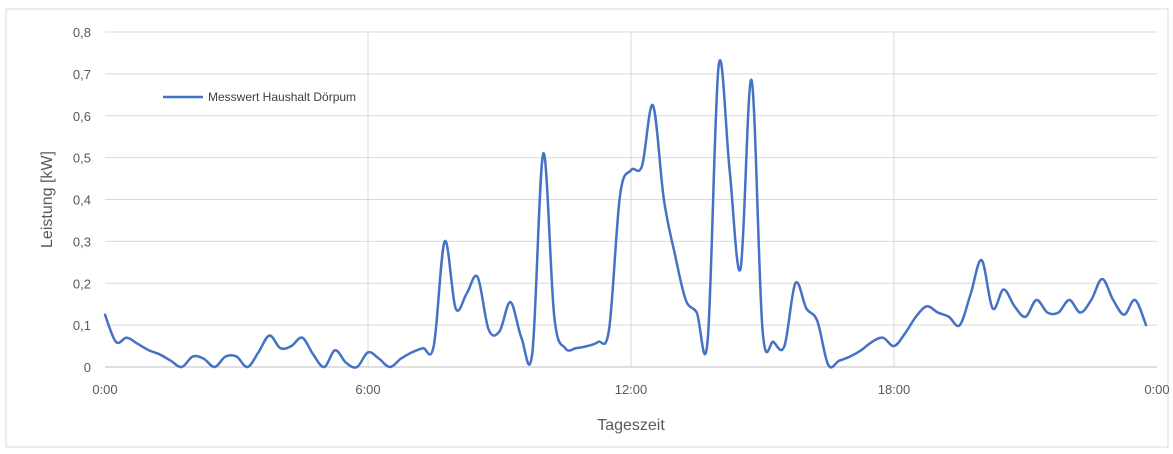 This screenshot has height=454, width=1173. What do you see at coordinates (82, 158) in the screenshot?
I see `y-tick-label: 0,5` at bounding box center [82, 158].